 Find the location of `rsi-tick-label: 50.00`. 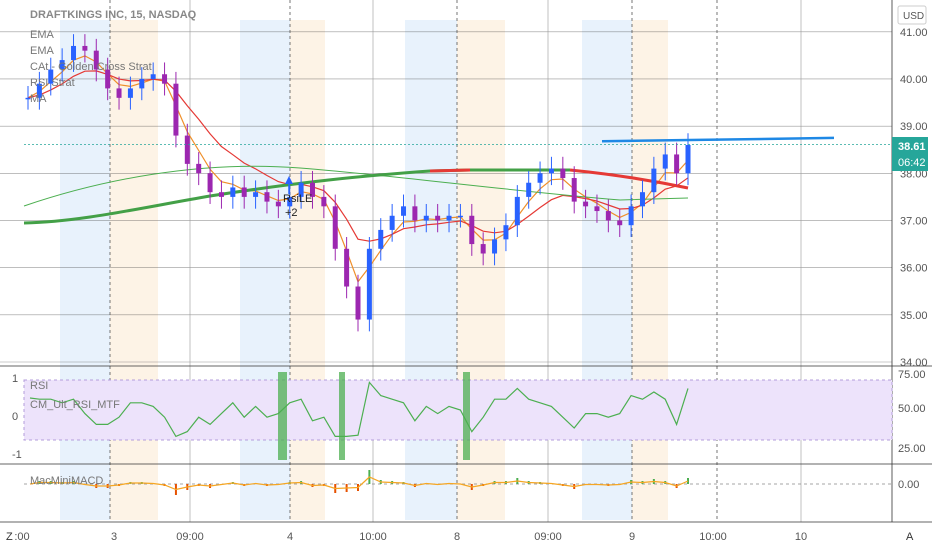

rsi-tick-label: 50.00 is located at coordinates (912, 409).